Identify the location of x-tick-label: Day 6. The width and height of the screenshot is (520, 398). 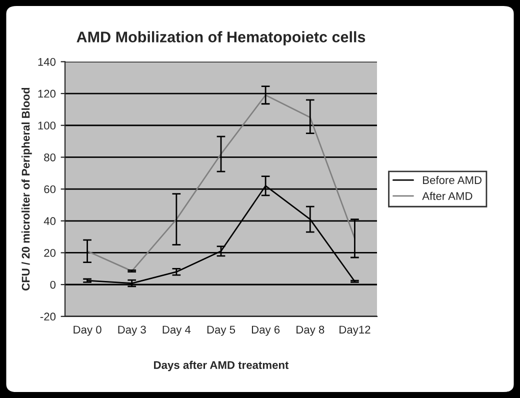
(266, 331).